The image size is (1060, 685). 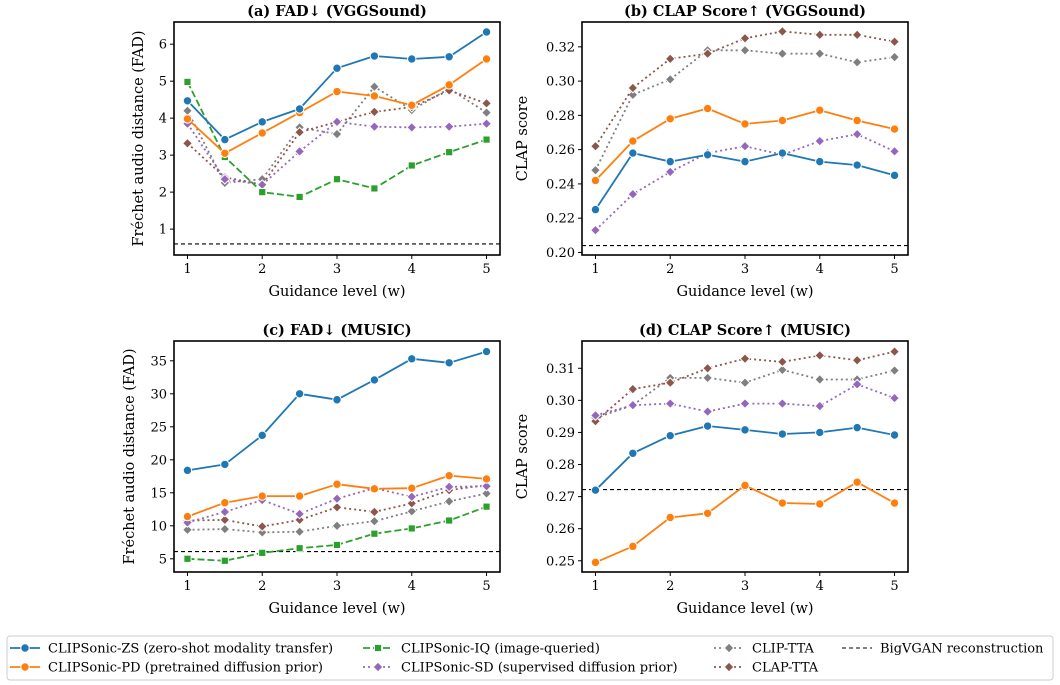 What do you see at coordinates (560, 82) in the screenshot?
I see `y-tick-label: 0.30` at bounding box center [560, 82].